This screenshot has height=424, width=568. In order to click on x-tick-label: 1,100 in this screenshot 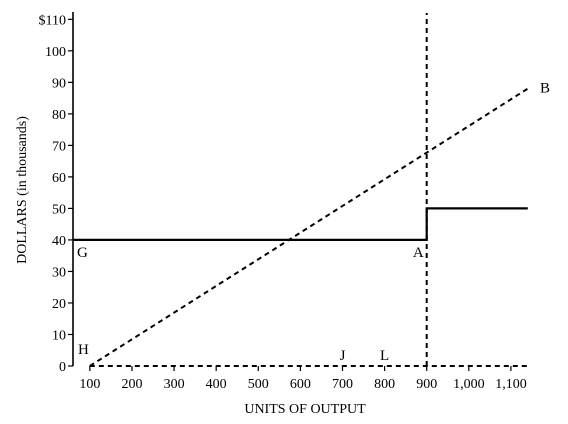, I will do `click(511, 384)`.